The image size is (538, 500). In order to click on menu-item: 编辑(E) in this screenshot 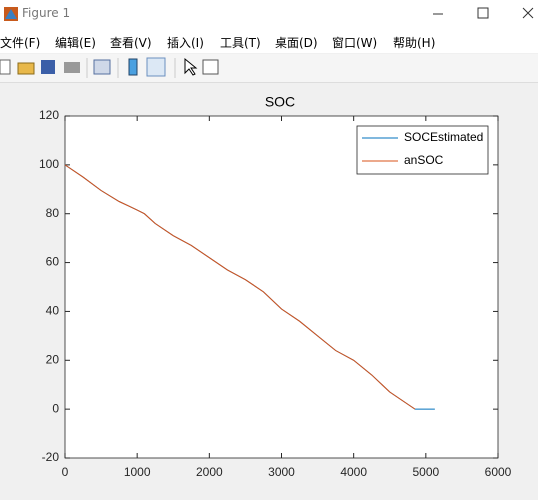, I will do `click(75, 43)`.